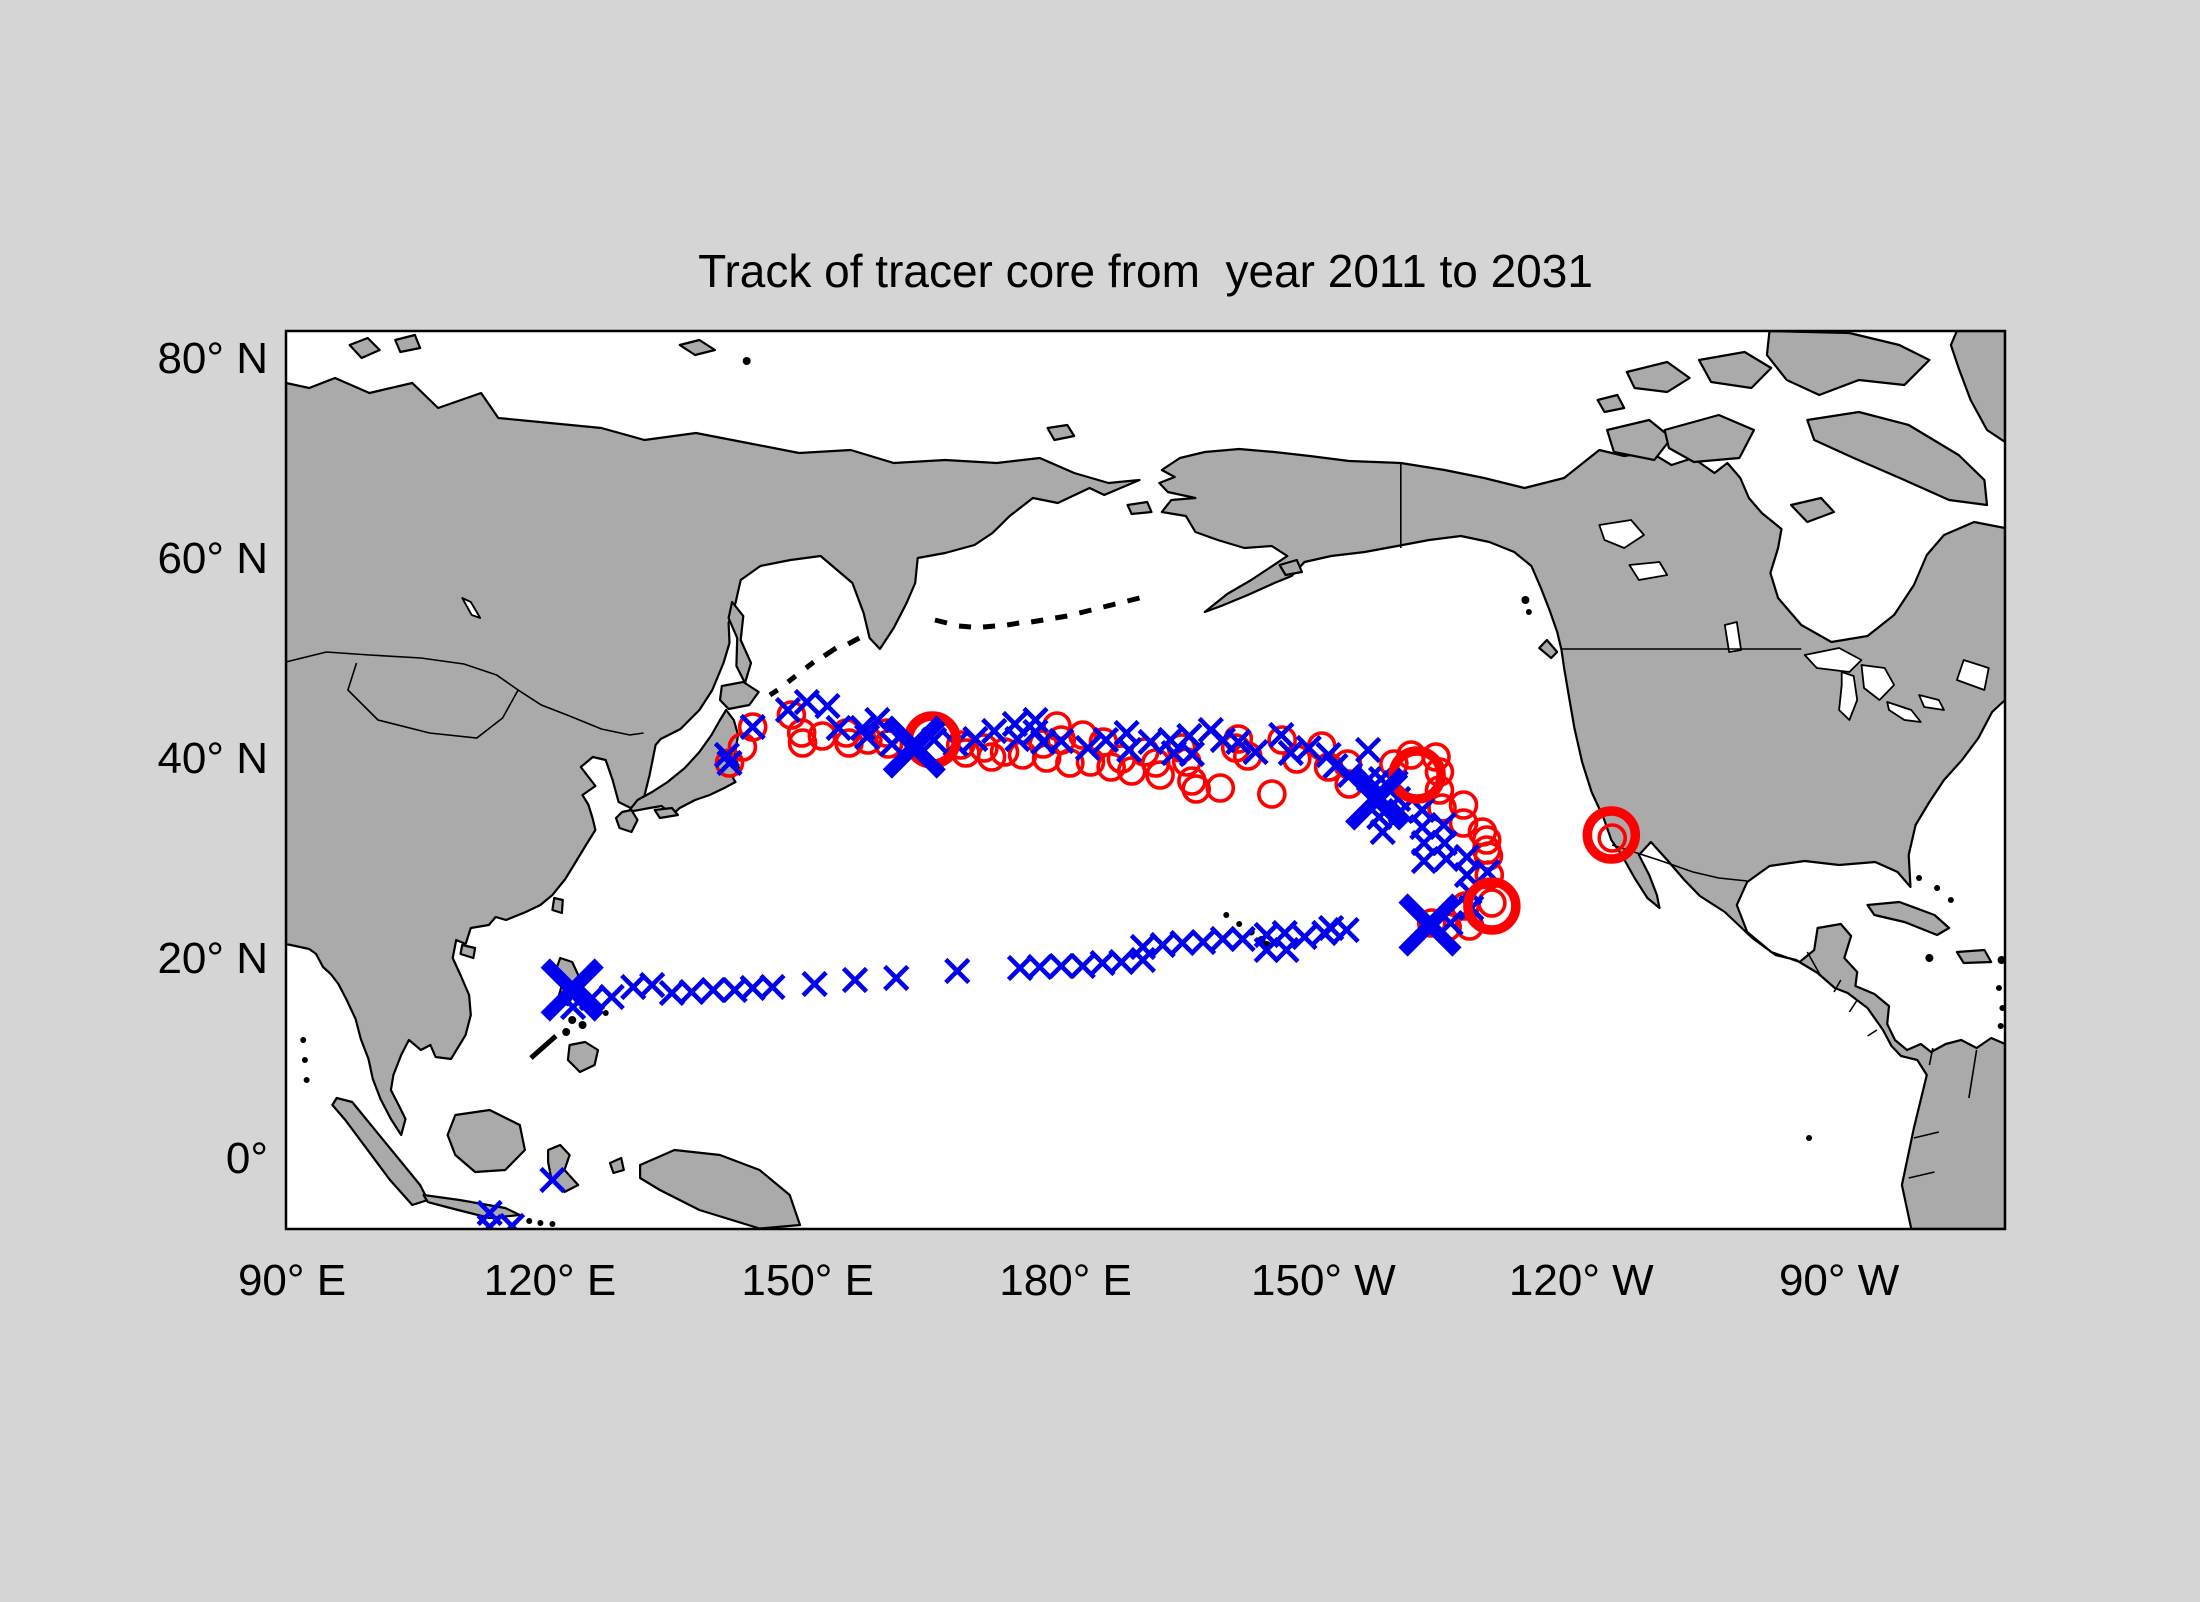  Describe the element at coordinates (212, 758) in the screenshot. I see `y-tick-label: 40° N` at that location.